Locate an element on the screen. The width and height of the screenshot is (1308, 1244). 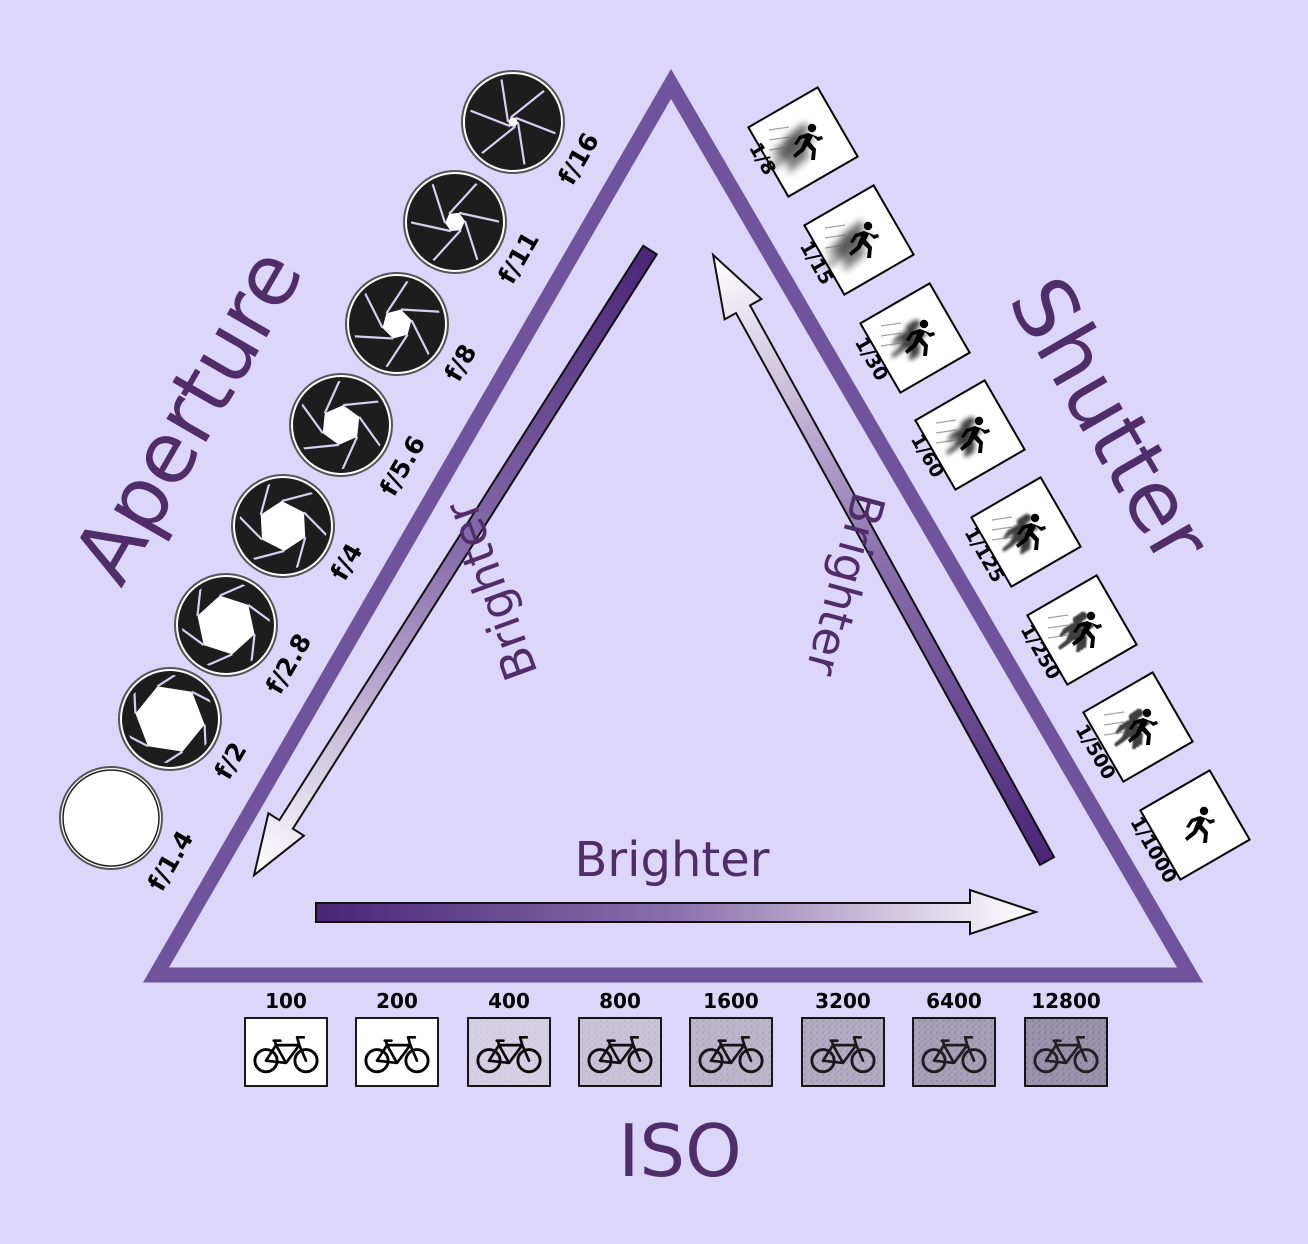
aperture-stop-label: f/8 is located at coordinates (461, 362).